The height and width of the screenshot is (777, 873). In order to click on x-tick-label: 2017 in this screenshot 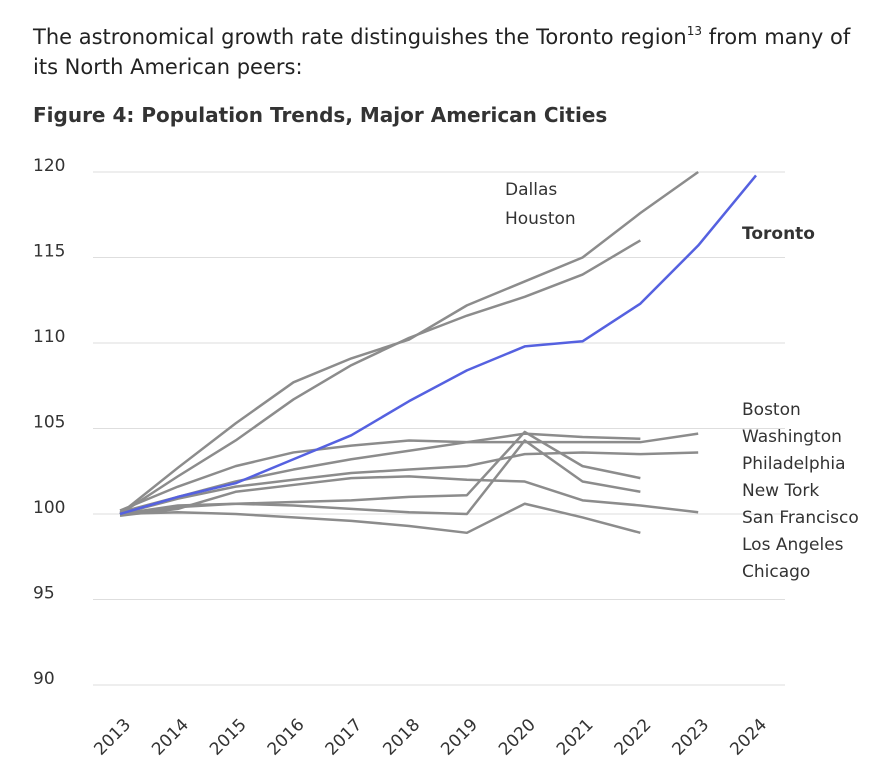, I will do `click(344, 737)`.